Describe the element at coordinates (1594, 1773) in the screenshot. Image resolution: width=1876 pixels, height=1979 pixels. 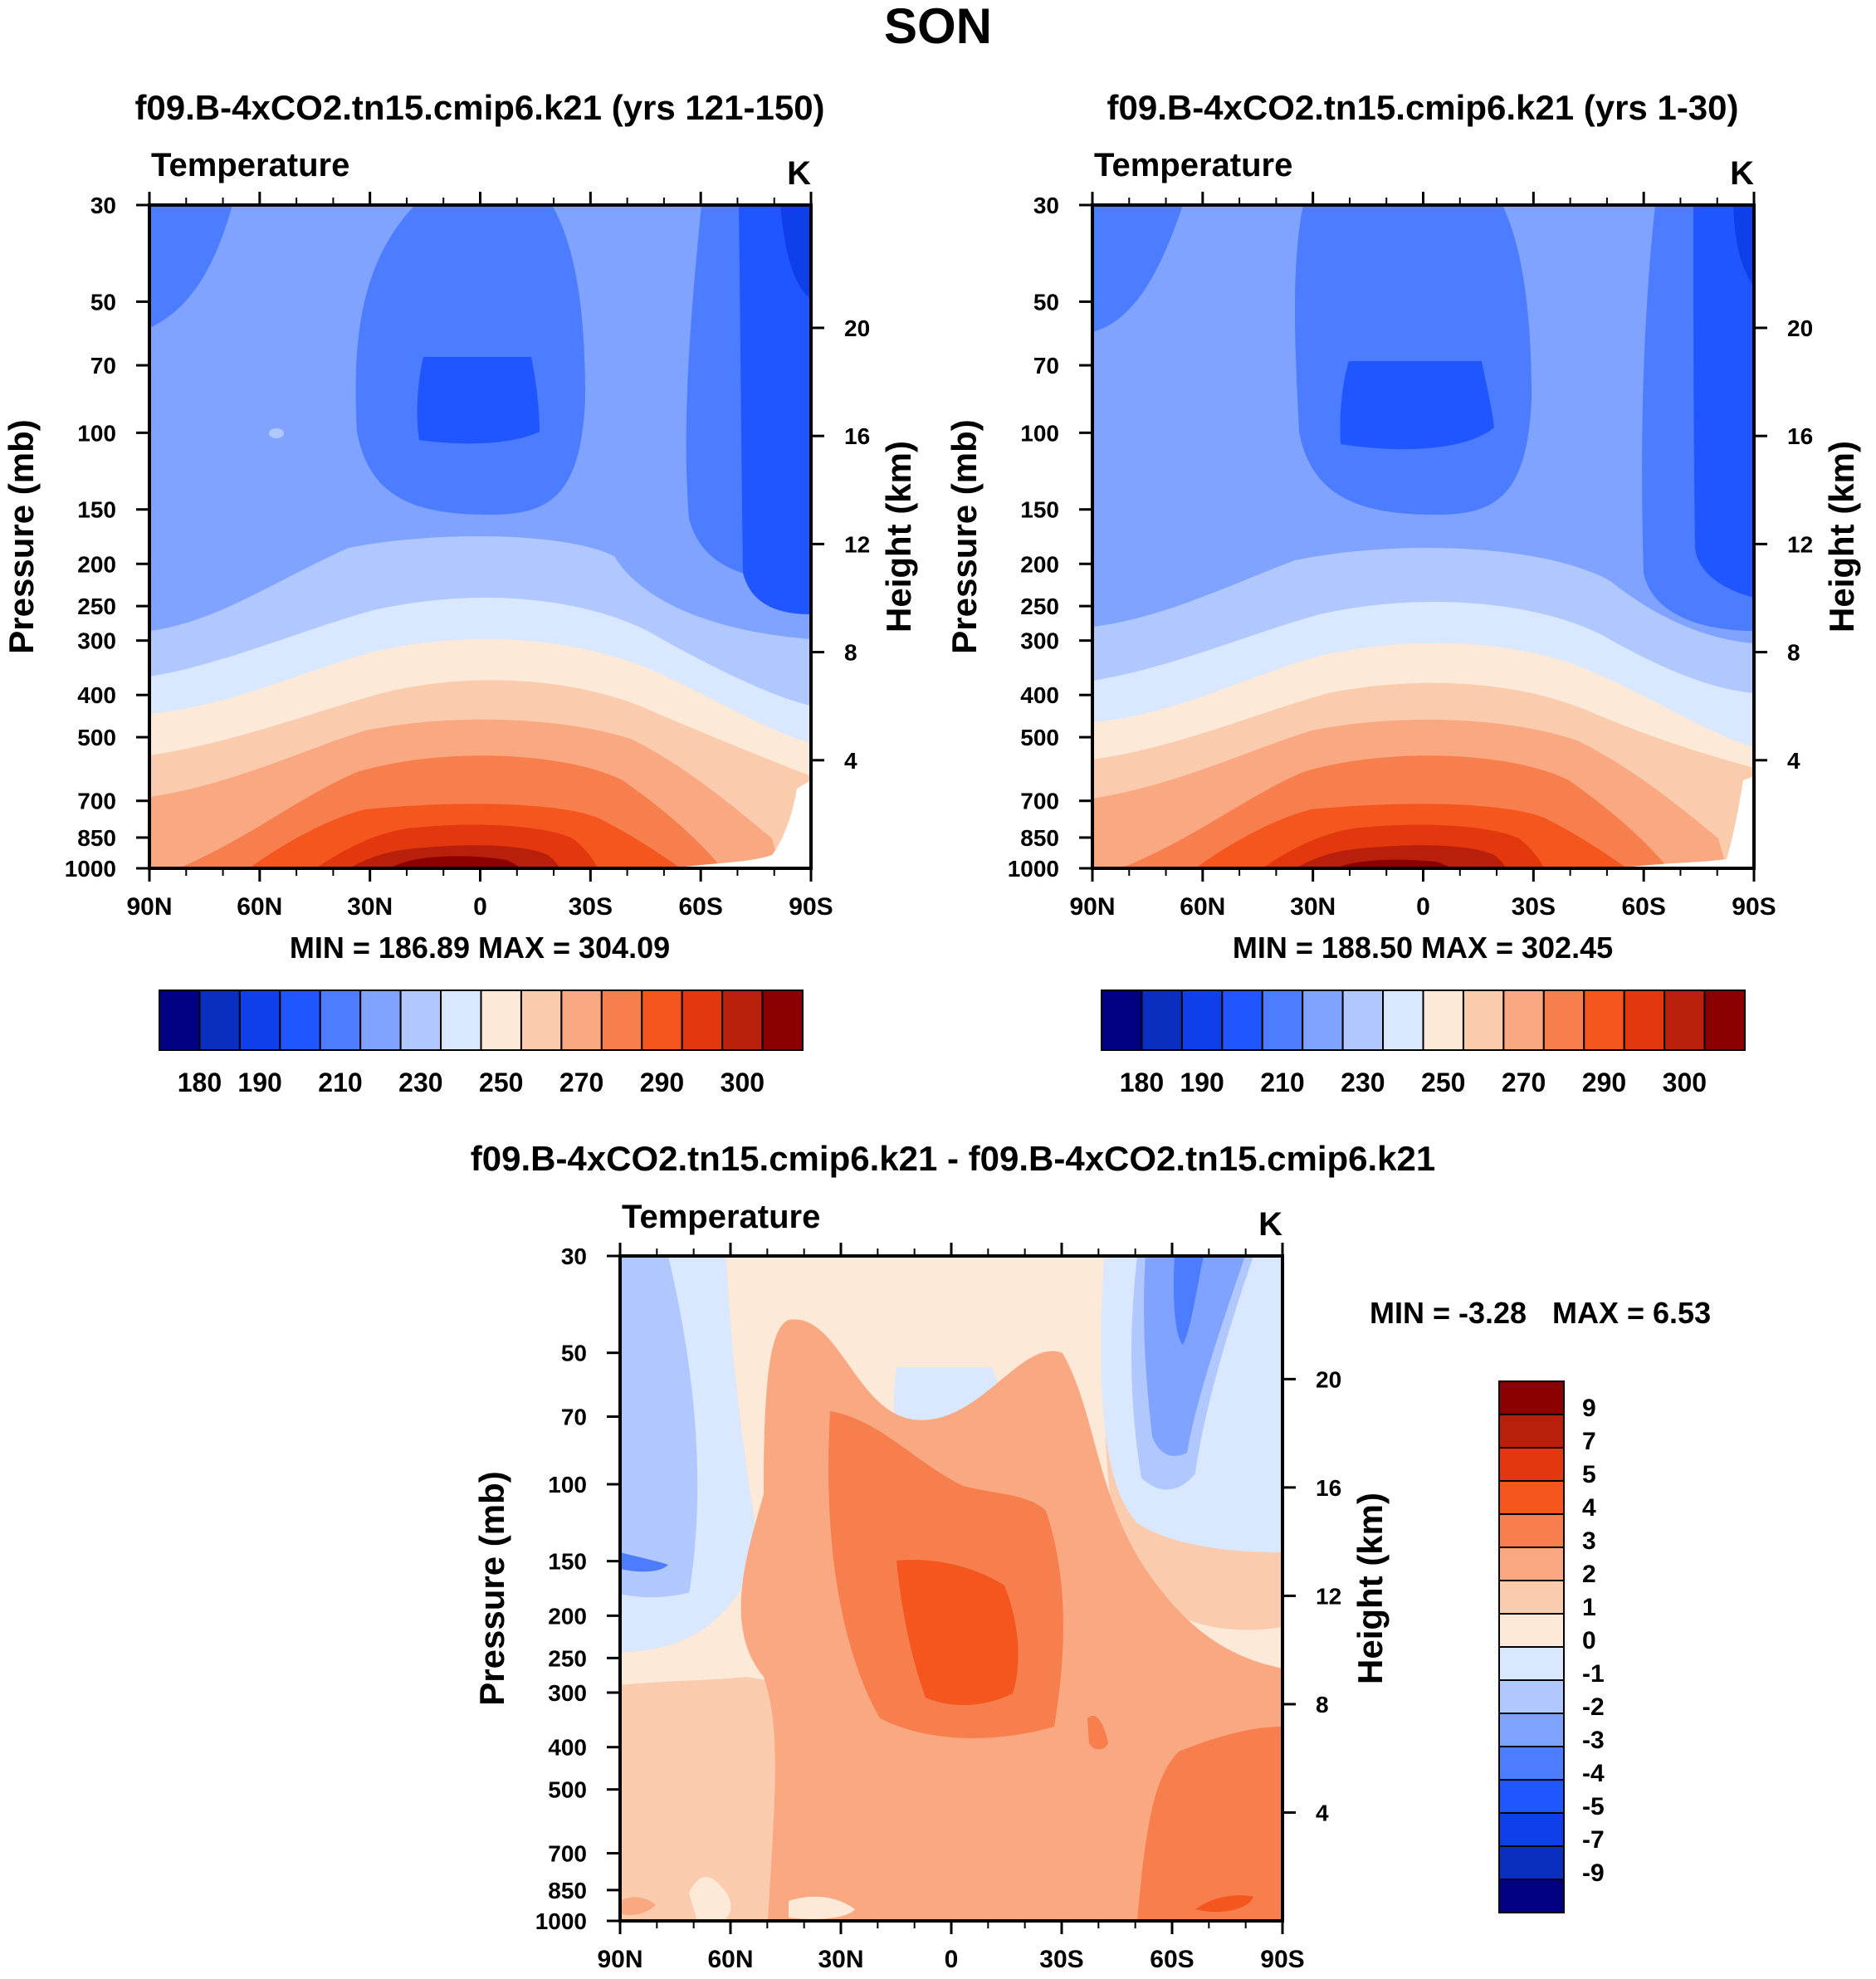
I see `colorbar-label: -4` at that location.